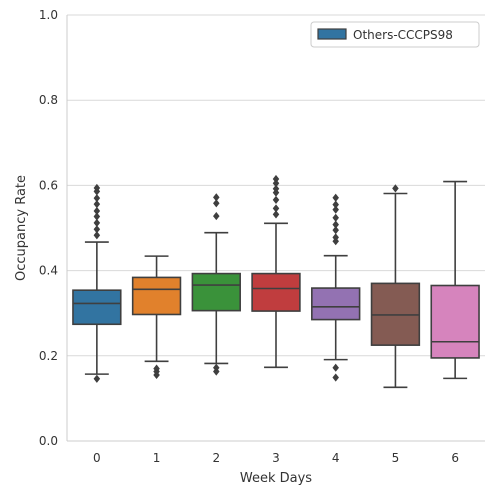 This screenshot has height=504, width=500. Describe the element at coordinates (336, 458) in the screenshot. I see `x-tick-label: 4` at that location.